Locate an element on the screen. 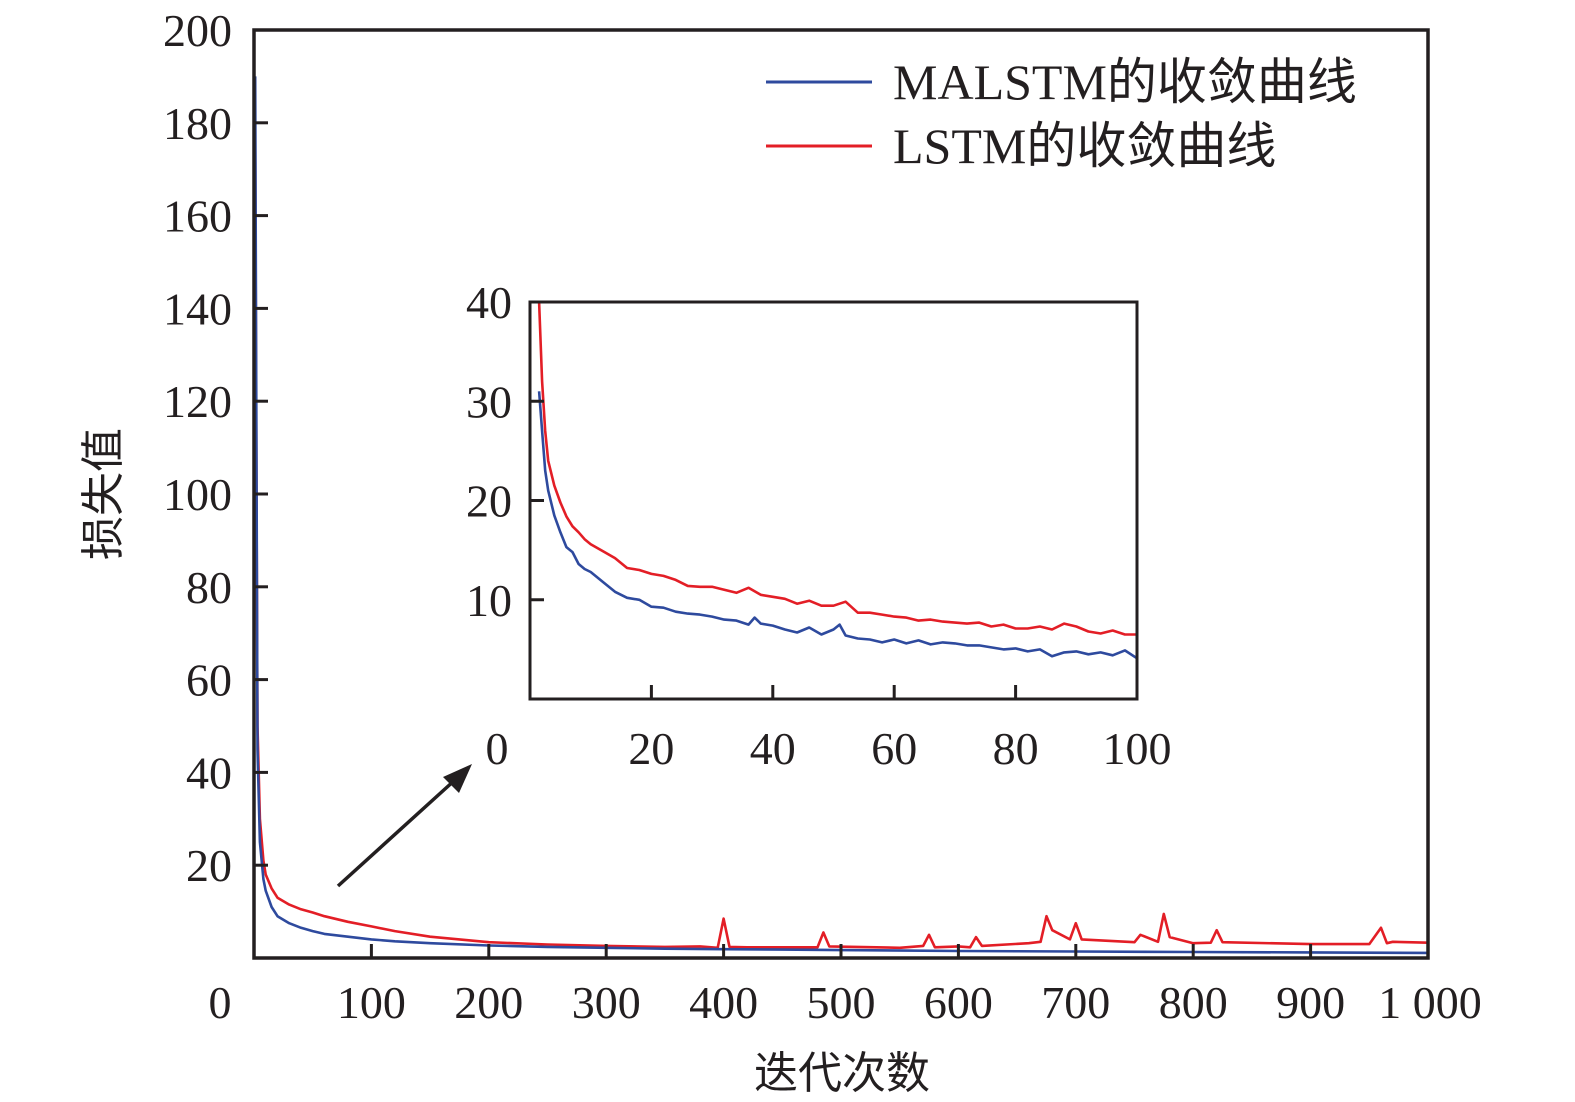 The image size is (1575, 1102). main-y-tick-label: 100 is located at coordinates (197, 494).